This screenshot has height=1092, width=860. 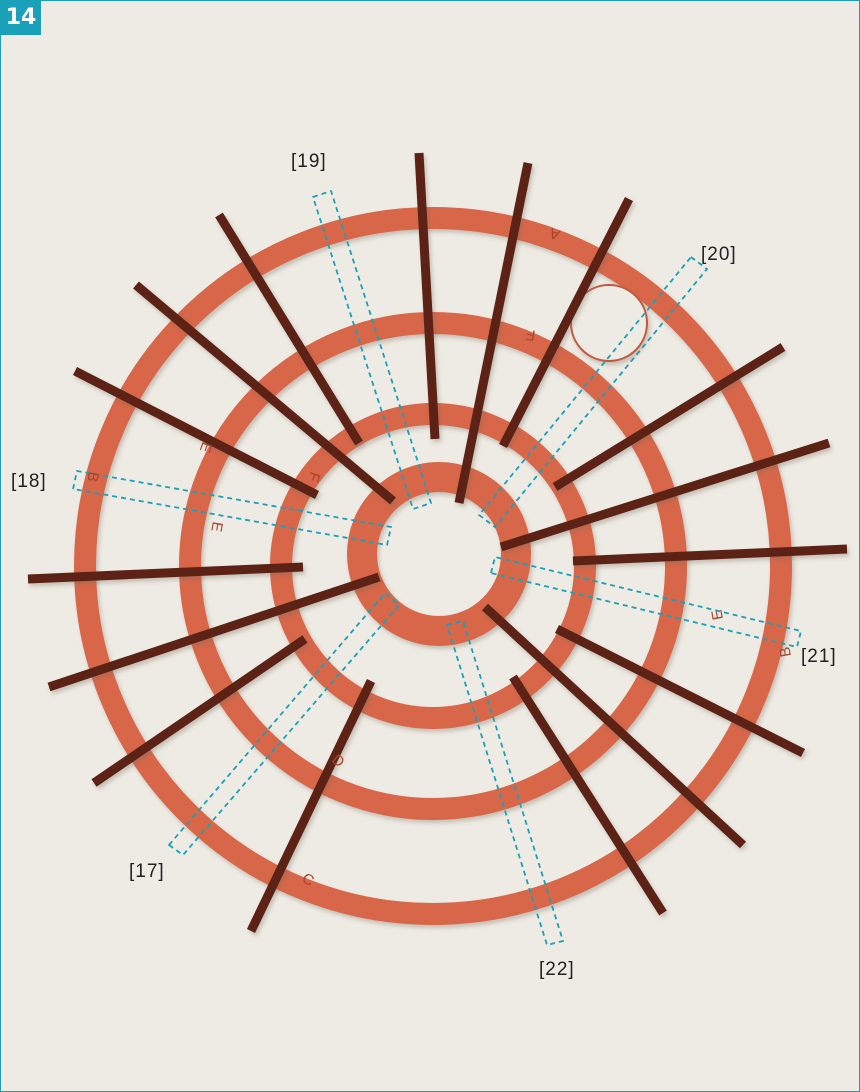 What do you see at coordinates (29, 481) in the screenshot?
I see `callout-label-18: [18]` at bounding box center [29, 481].